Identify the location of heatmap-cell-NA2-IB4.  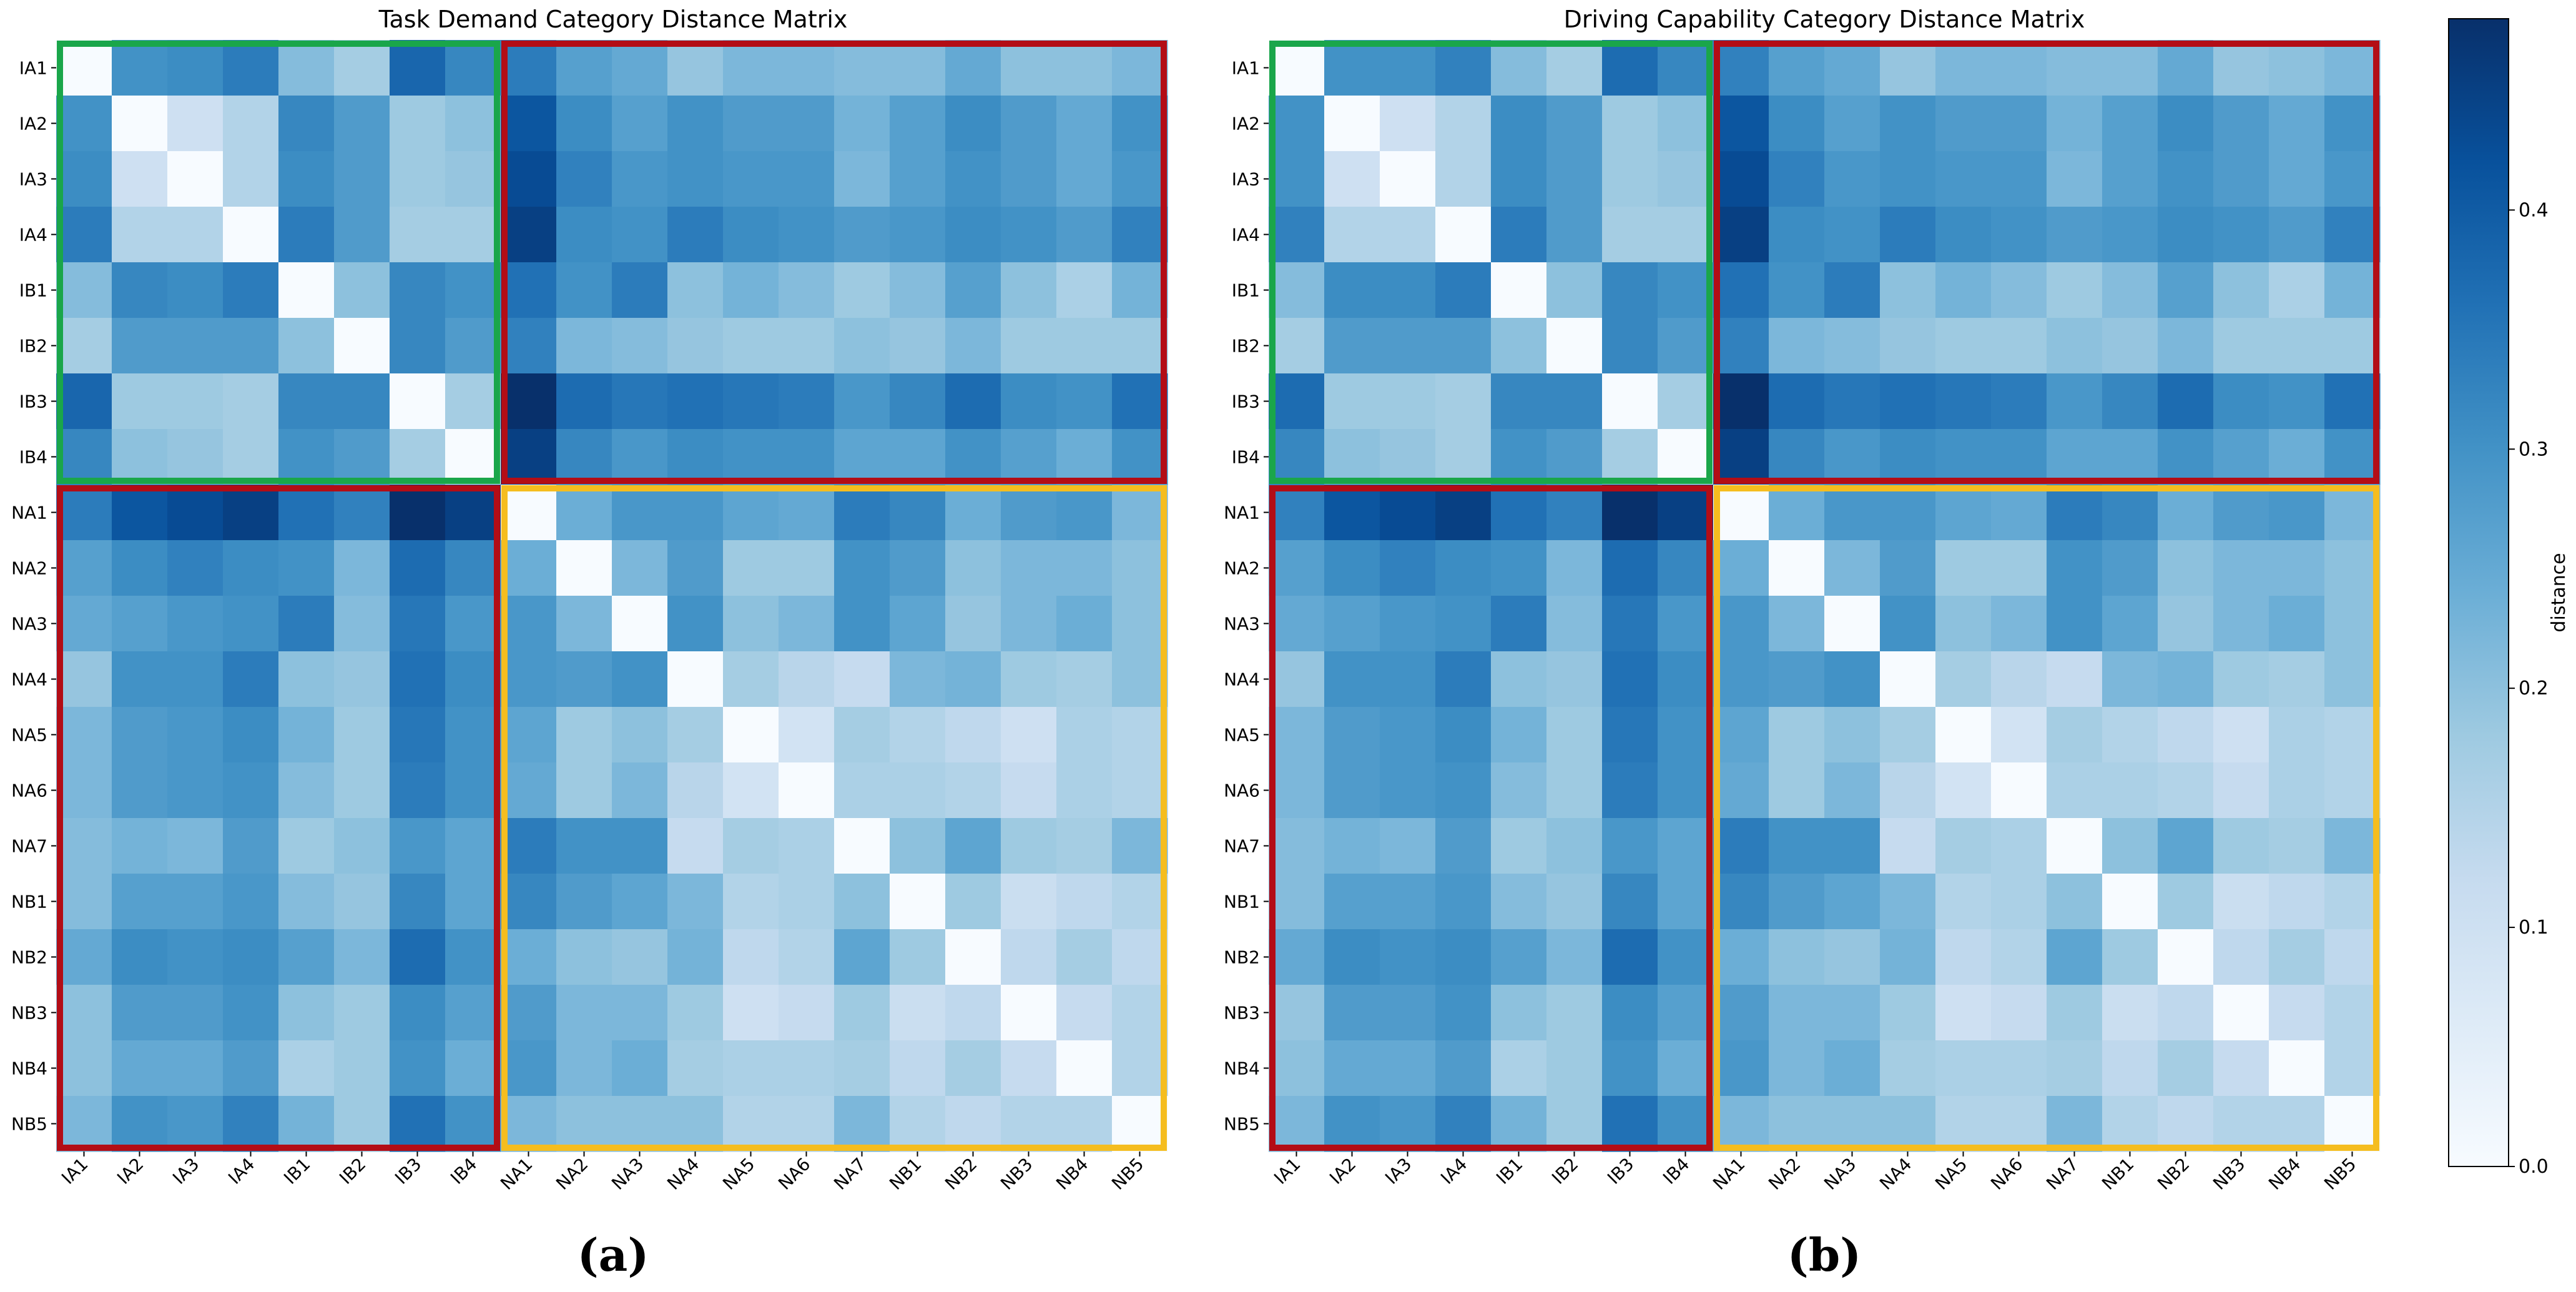
(1686, 568).